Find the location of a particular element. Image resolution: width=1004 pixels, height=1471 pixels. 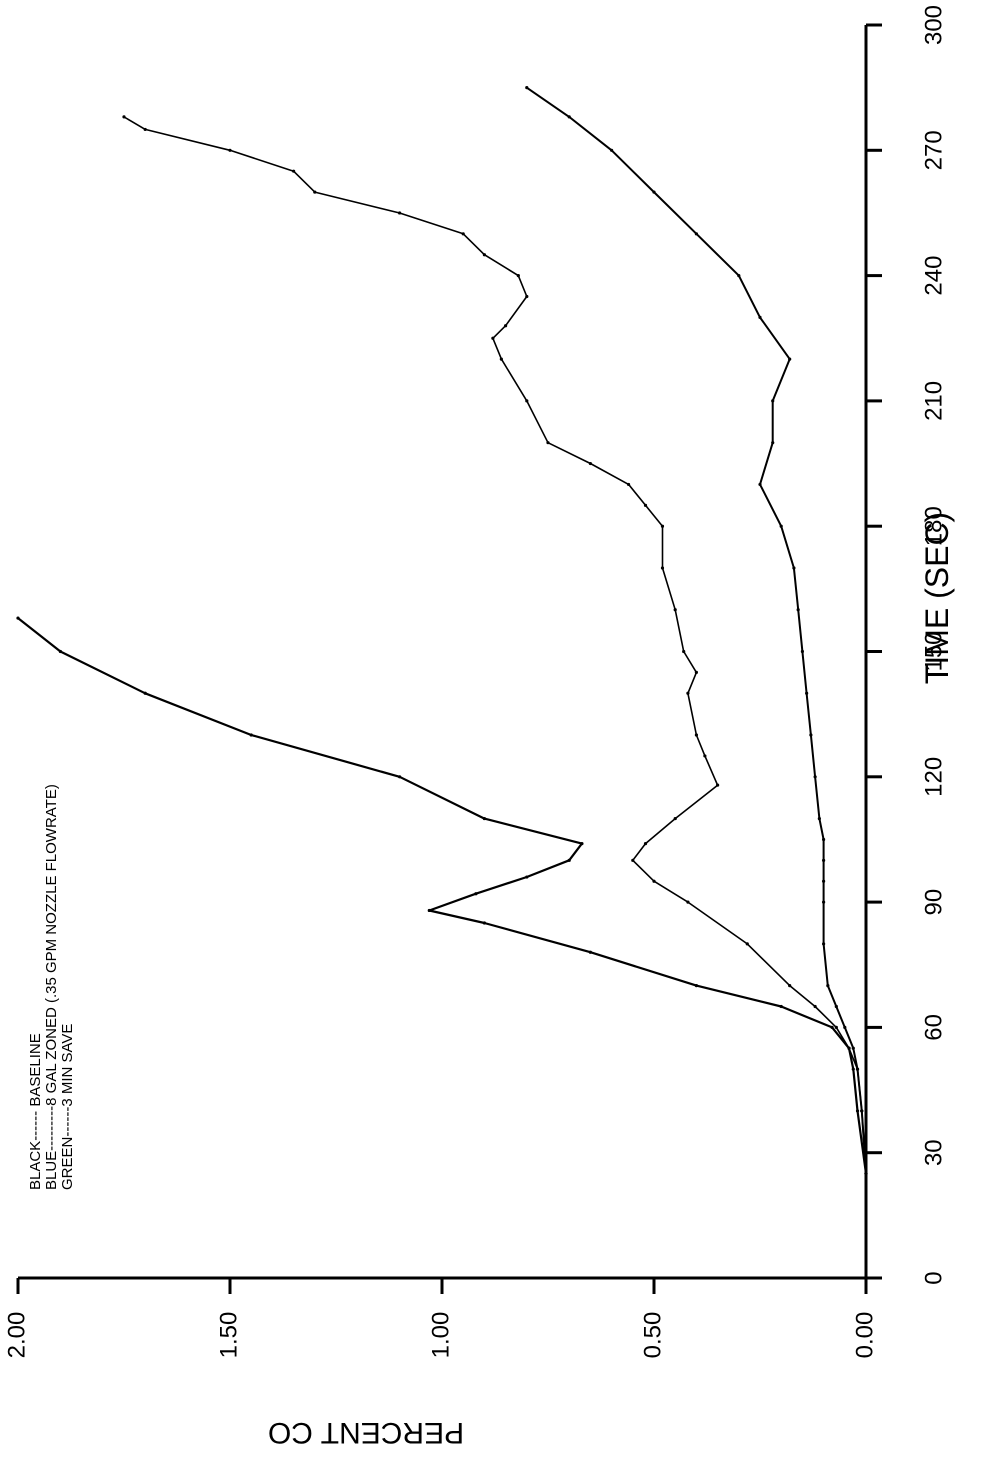

x-tick-label: 120 is located at coordinates (933, 777).